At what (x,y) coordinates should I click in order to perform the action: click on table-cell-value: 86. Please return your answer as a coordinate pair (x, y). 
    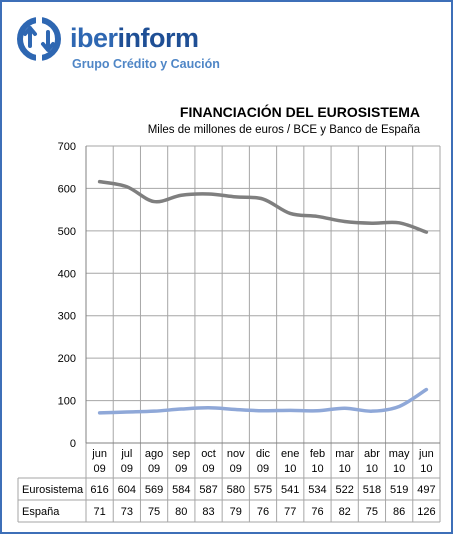
    Looking at the image, I should click on (399, 512).